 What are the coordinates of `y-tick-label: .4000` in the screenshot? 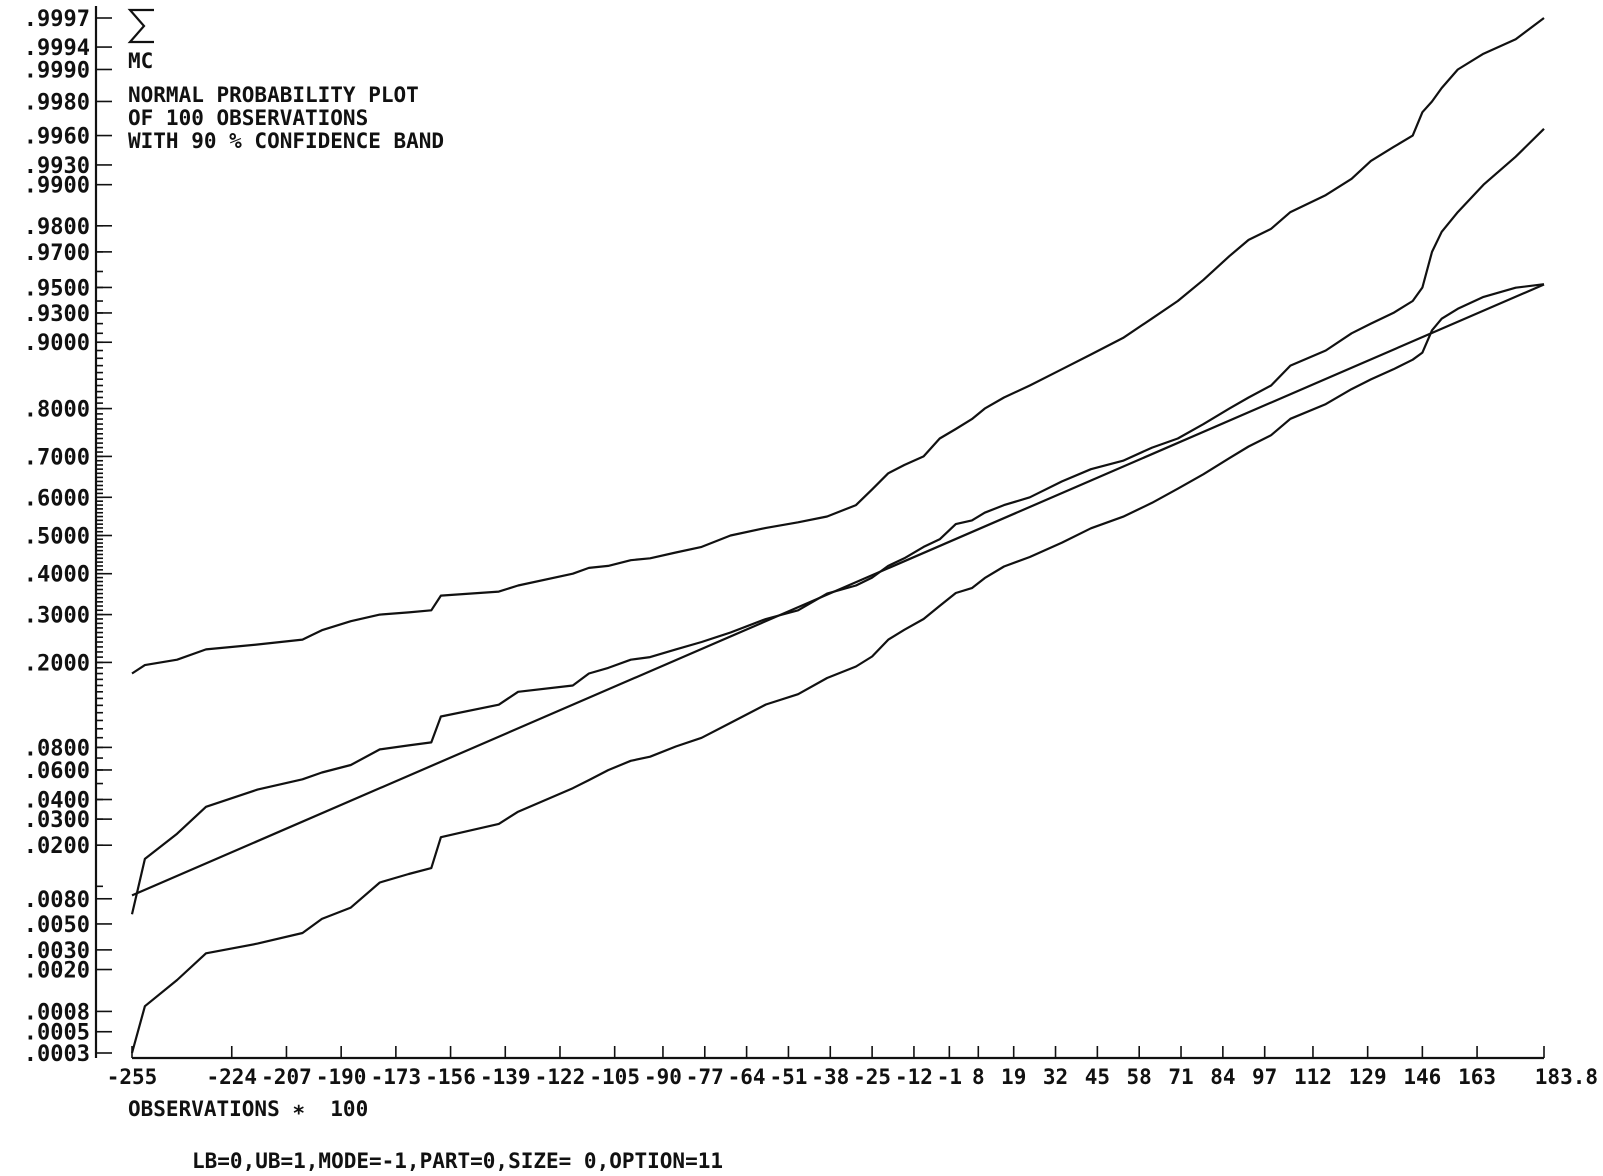 It's located at (57, 575).